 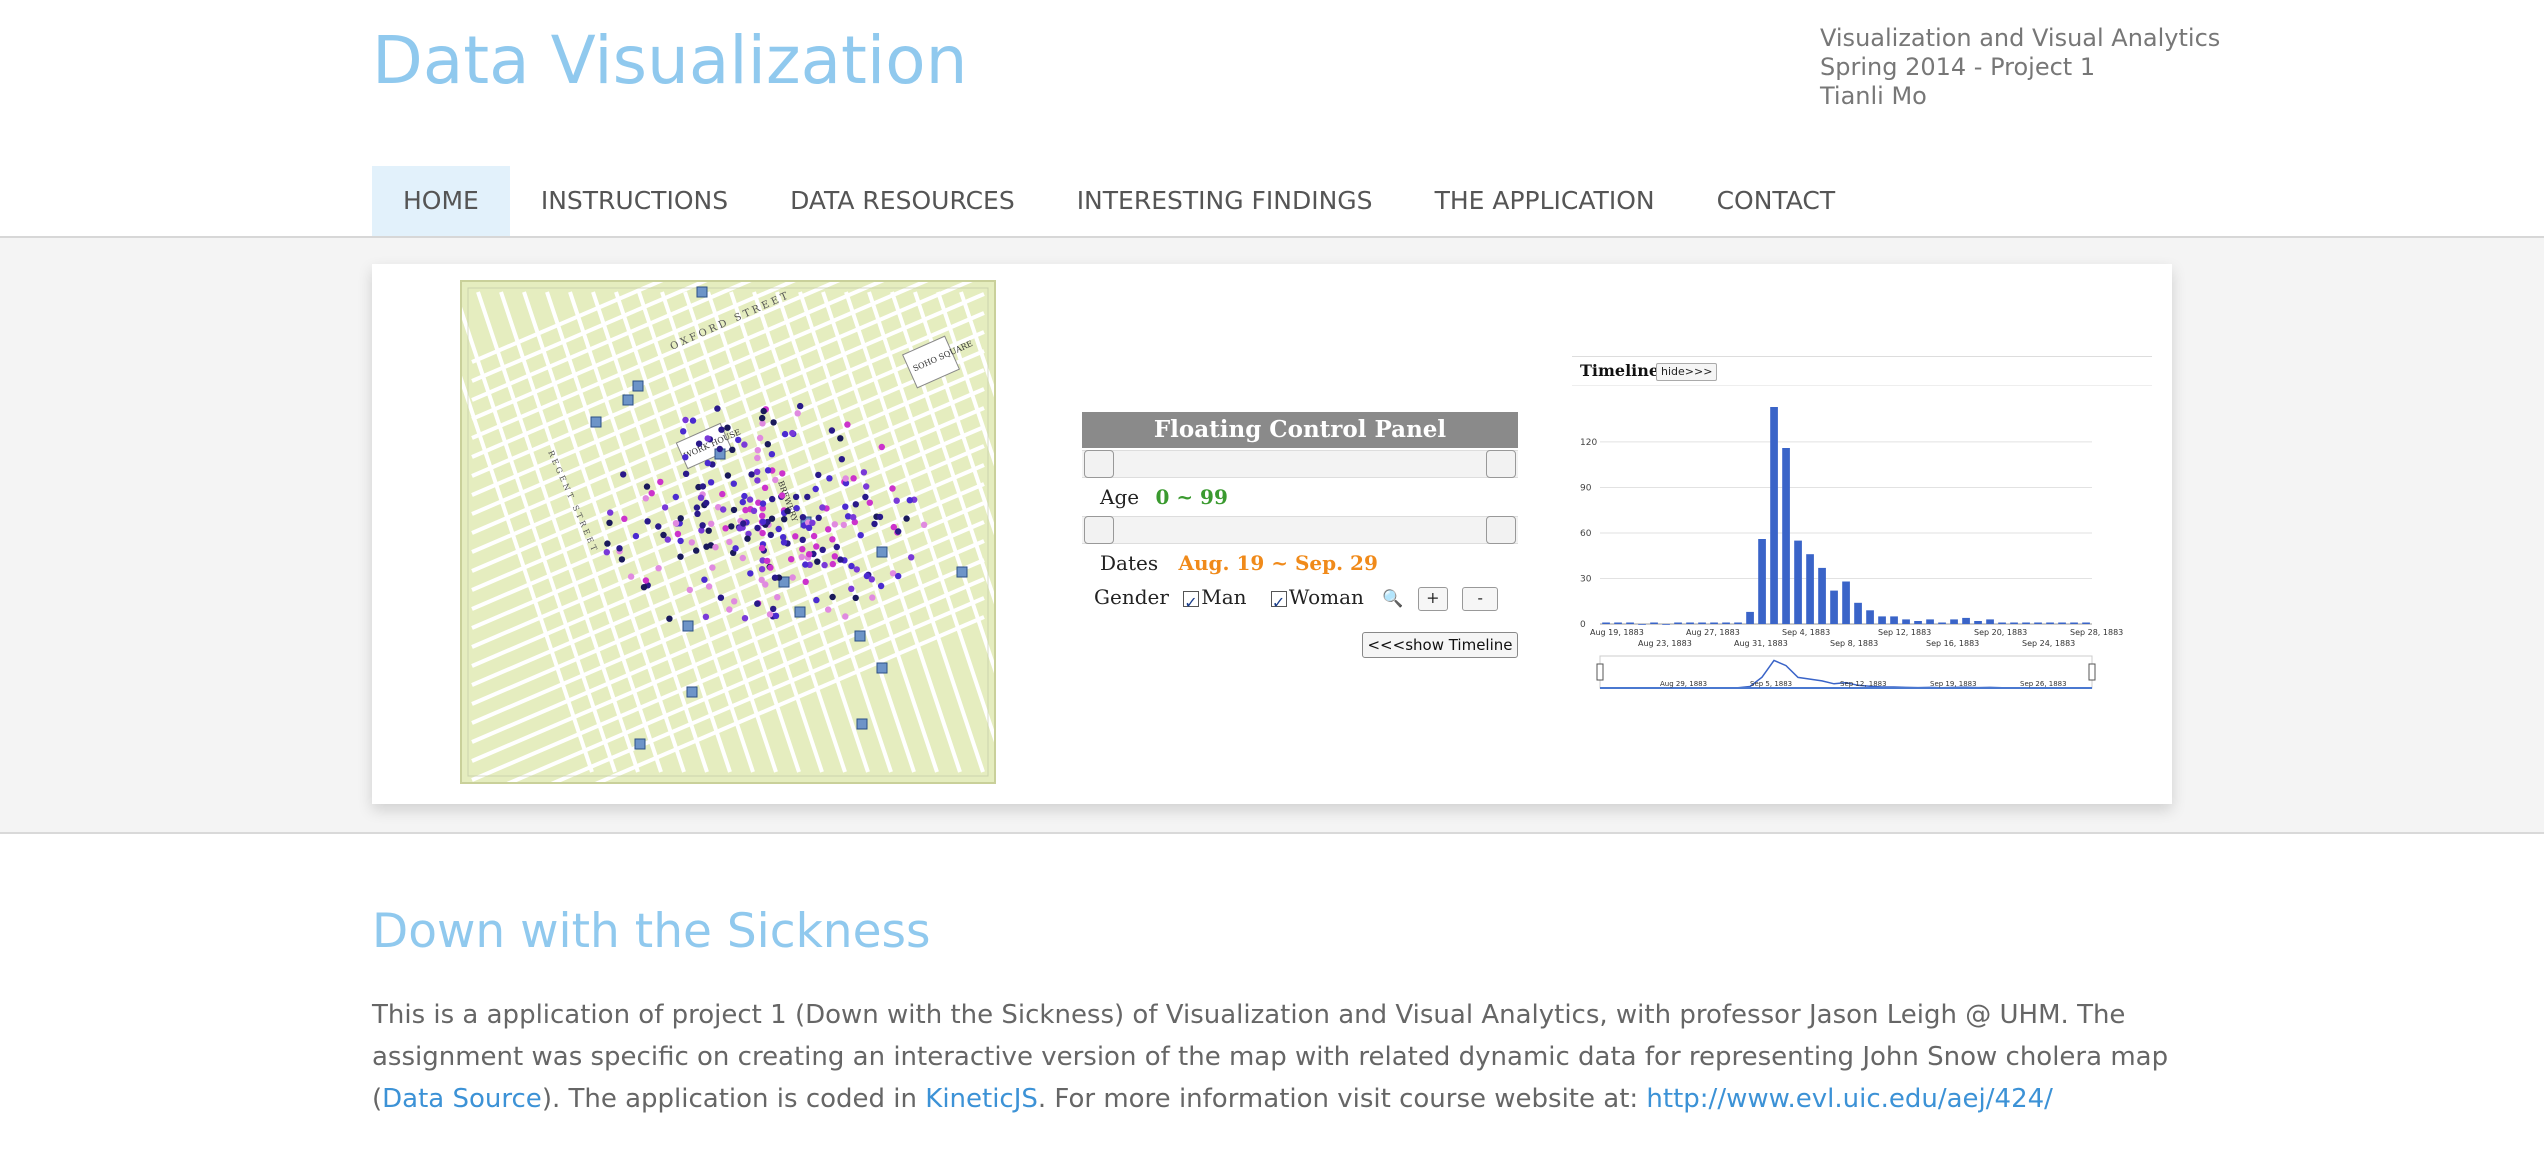 I want to click on dates-slider-max-handle, so click(x=1501, y=530).